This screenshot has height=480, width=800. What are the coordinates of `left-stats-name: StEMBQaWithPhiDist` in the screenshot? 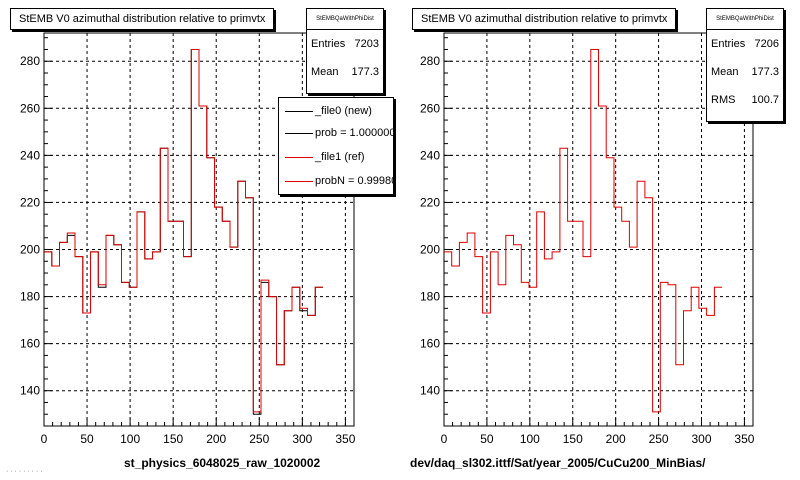 It's located at (345, 19).